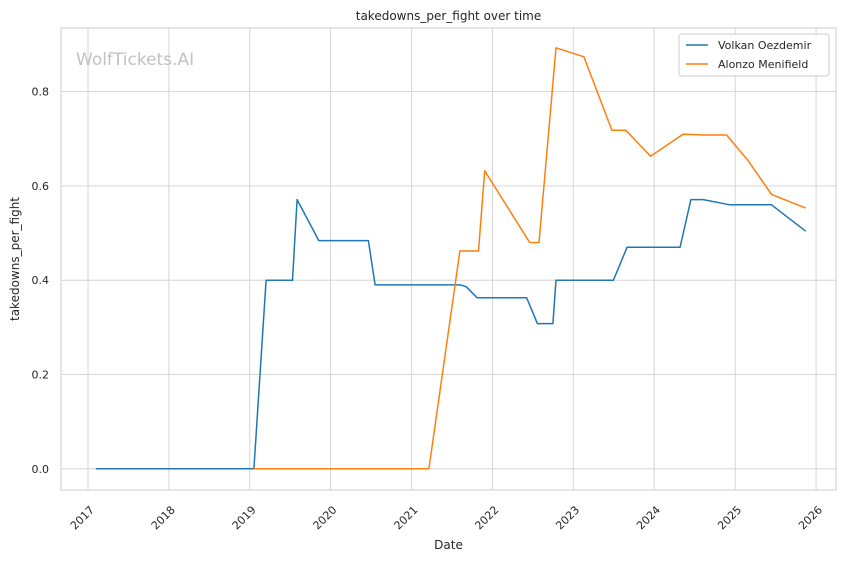  Describe the element at coordinates (244, 517) in the screenshot. I see `x-tick-label: 2019` at that location.